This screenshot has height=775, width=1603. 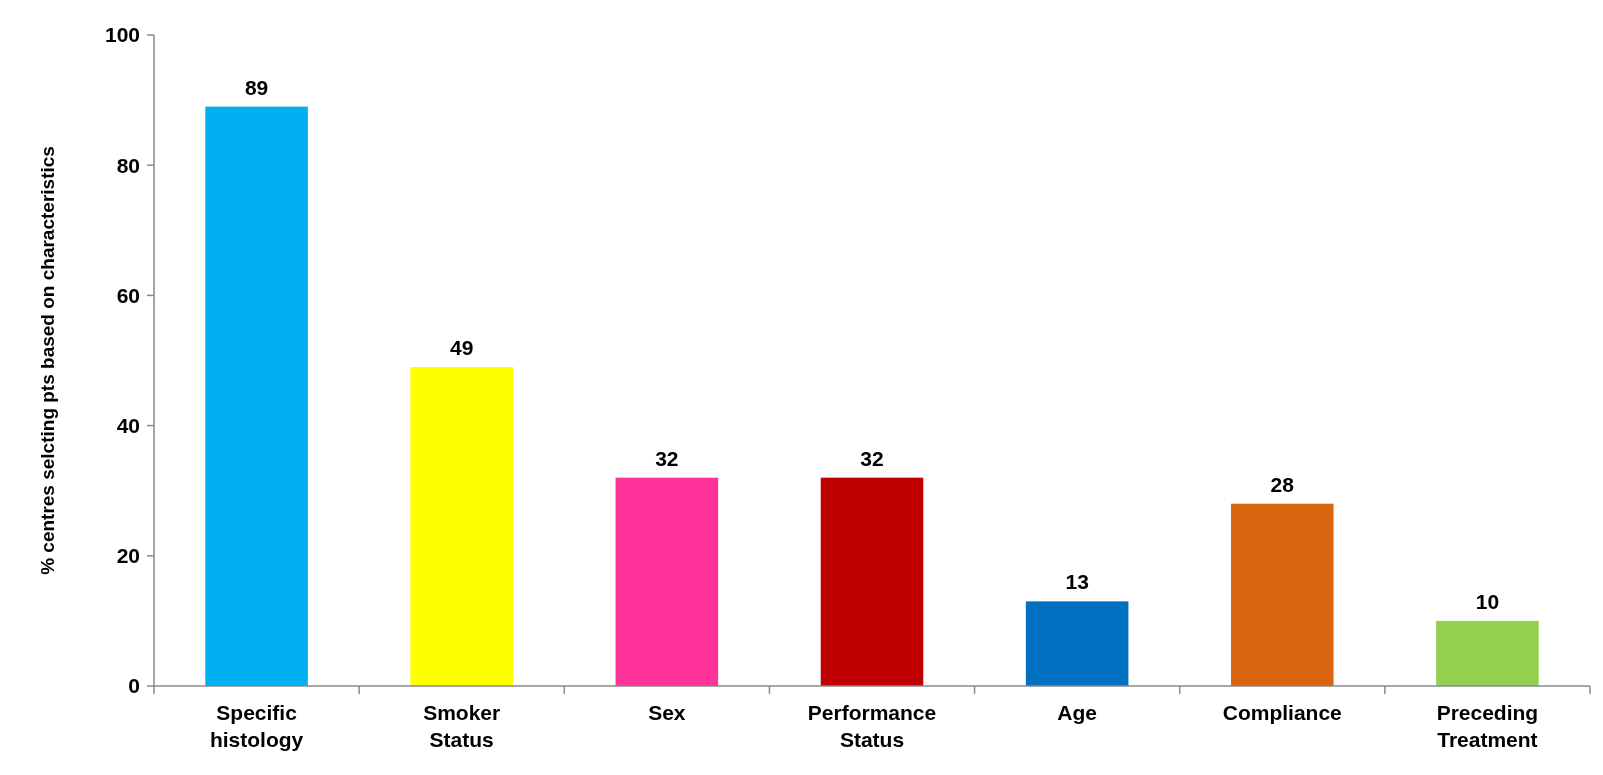 I want to click on y-tick-label: 60, so click(x=128, y=295).